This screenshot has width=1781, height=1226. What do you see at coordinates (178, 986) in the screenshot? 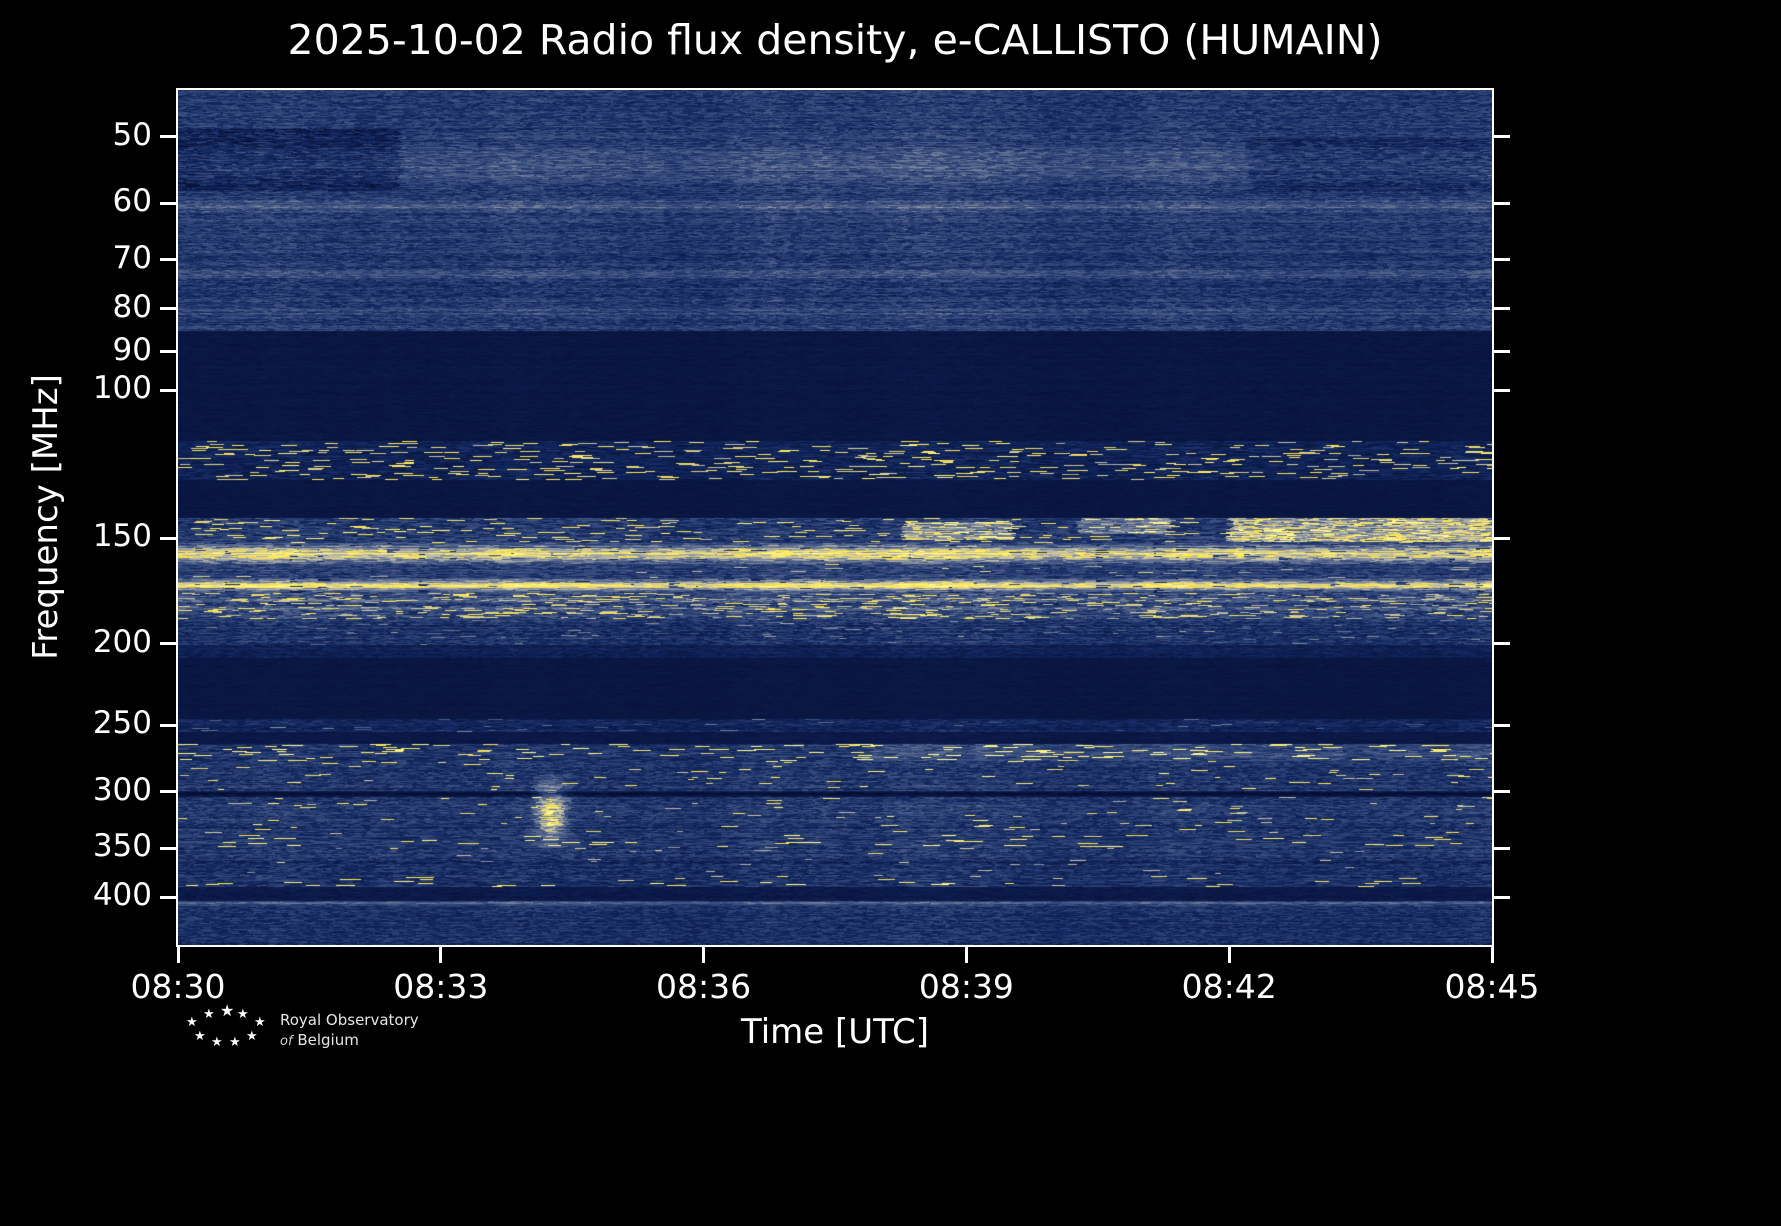
I see `x-tick-label: 08:30` at bounding box center [178, 986].